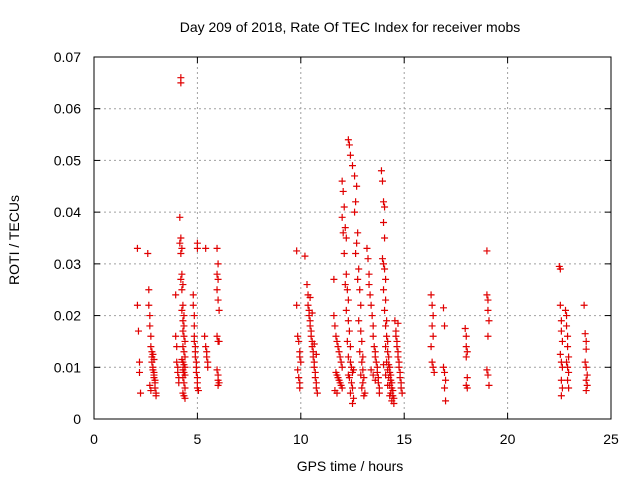  I want to click on x-tick-label: 15, so click(404, 439).